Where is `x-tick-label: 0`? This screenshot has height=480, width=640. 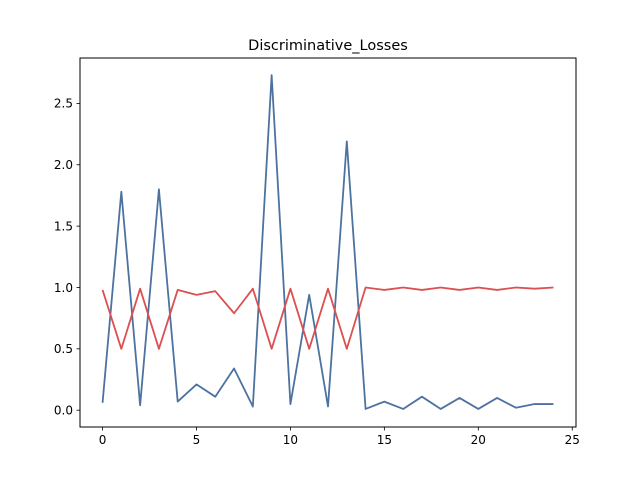
x-tick-label: 0 is located at coordinates (103, 440).